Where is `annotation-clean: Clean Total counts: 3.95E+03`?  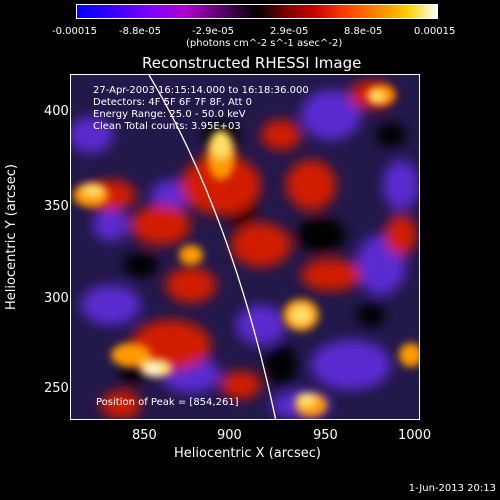
annotation-clean: Clean Total counts: 3.95E+03 is located at coordinates (167, 126).